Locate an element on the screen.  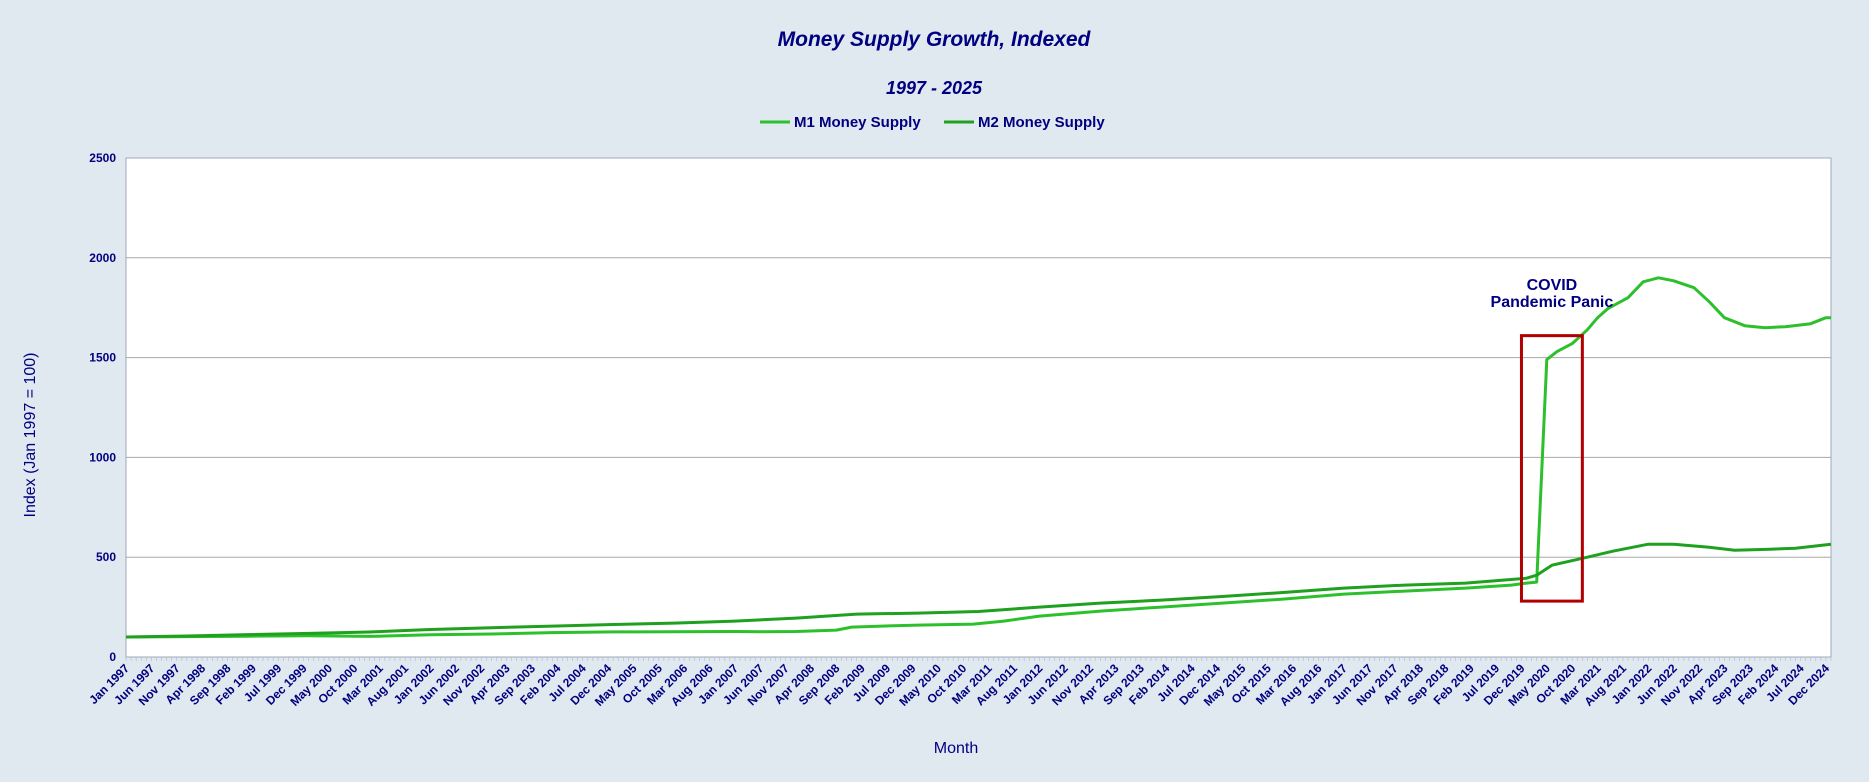
chart-title: Money Supply Growth, Indexed is located at coordinates (935, 39).